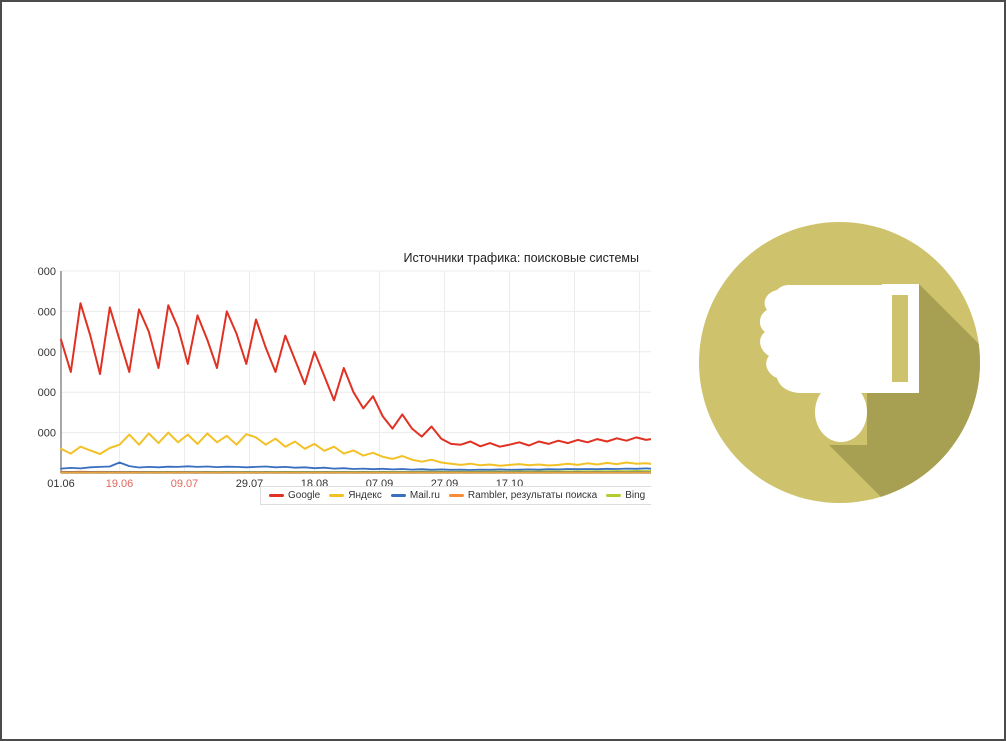  What do you see at coordinates (635, 495) in the screenshot?
I see `legend-label: Bing` at bounding box center [635, 495].